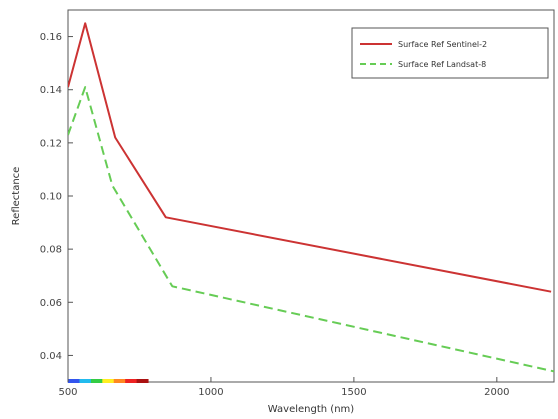  What do you see at coordinates (442, 44) in the screenshot?
I see `legend-label-sentinel-2: Surface Ref Sentinel-2` at bounding box center [442, 44].